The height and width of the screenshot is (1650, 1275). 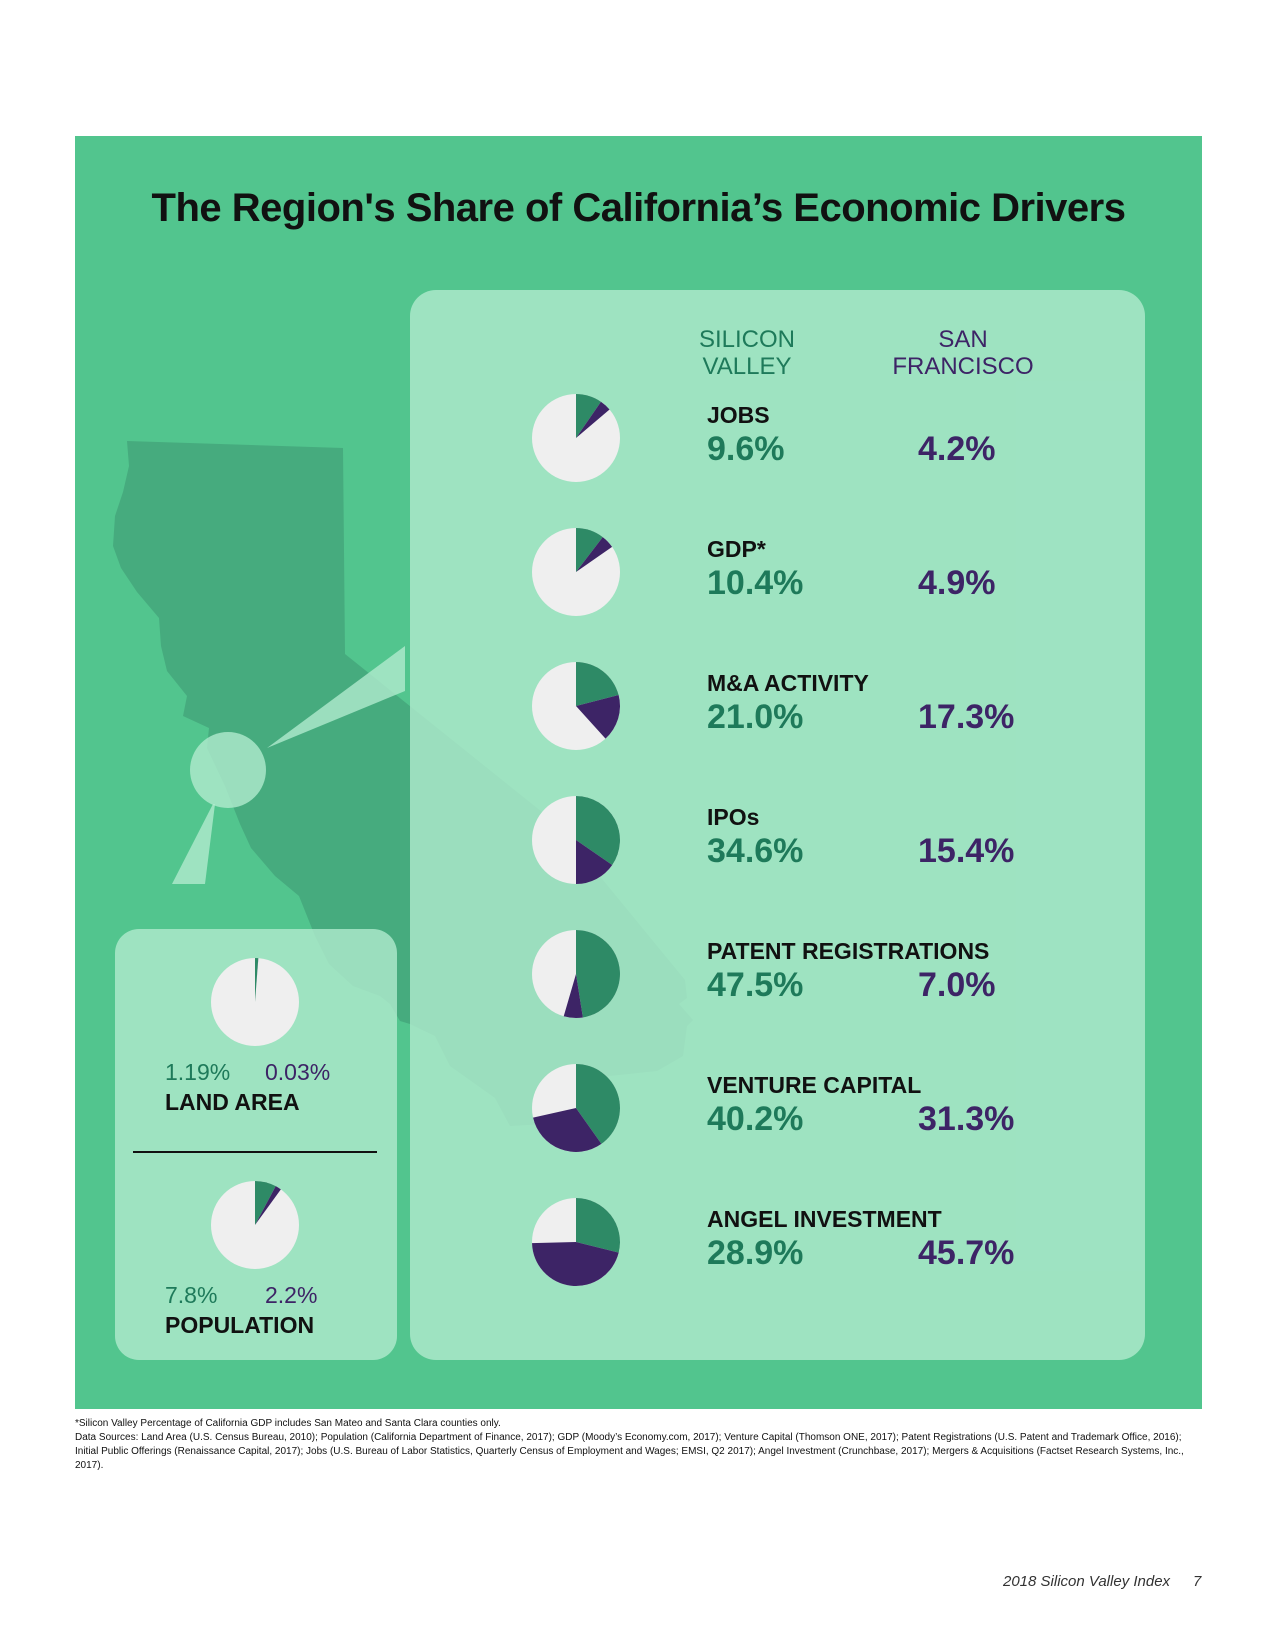 What do you see at coordinates (1197, 1581) in the screenshot?
I see `page-number: 7` at bounding box center [1197, 1581].